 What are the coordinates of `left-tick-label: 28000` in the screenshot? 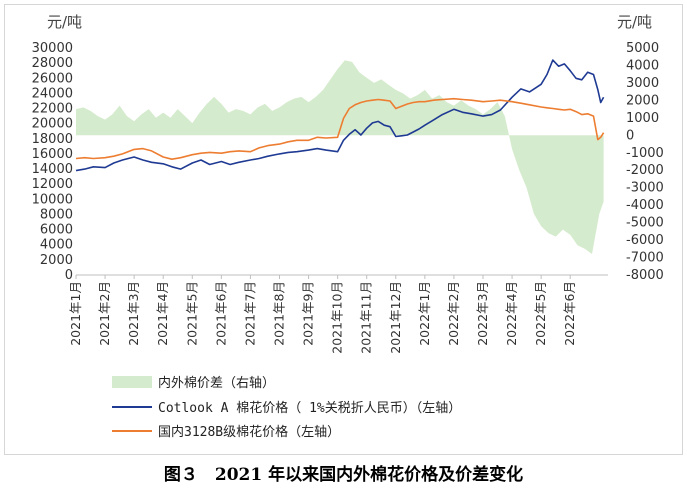 It's located at (52, 63).